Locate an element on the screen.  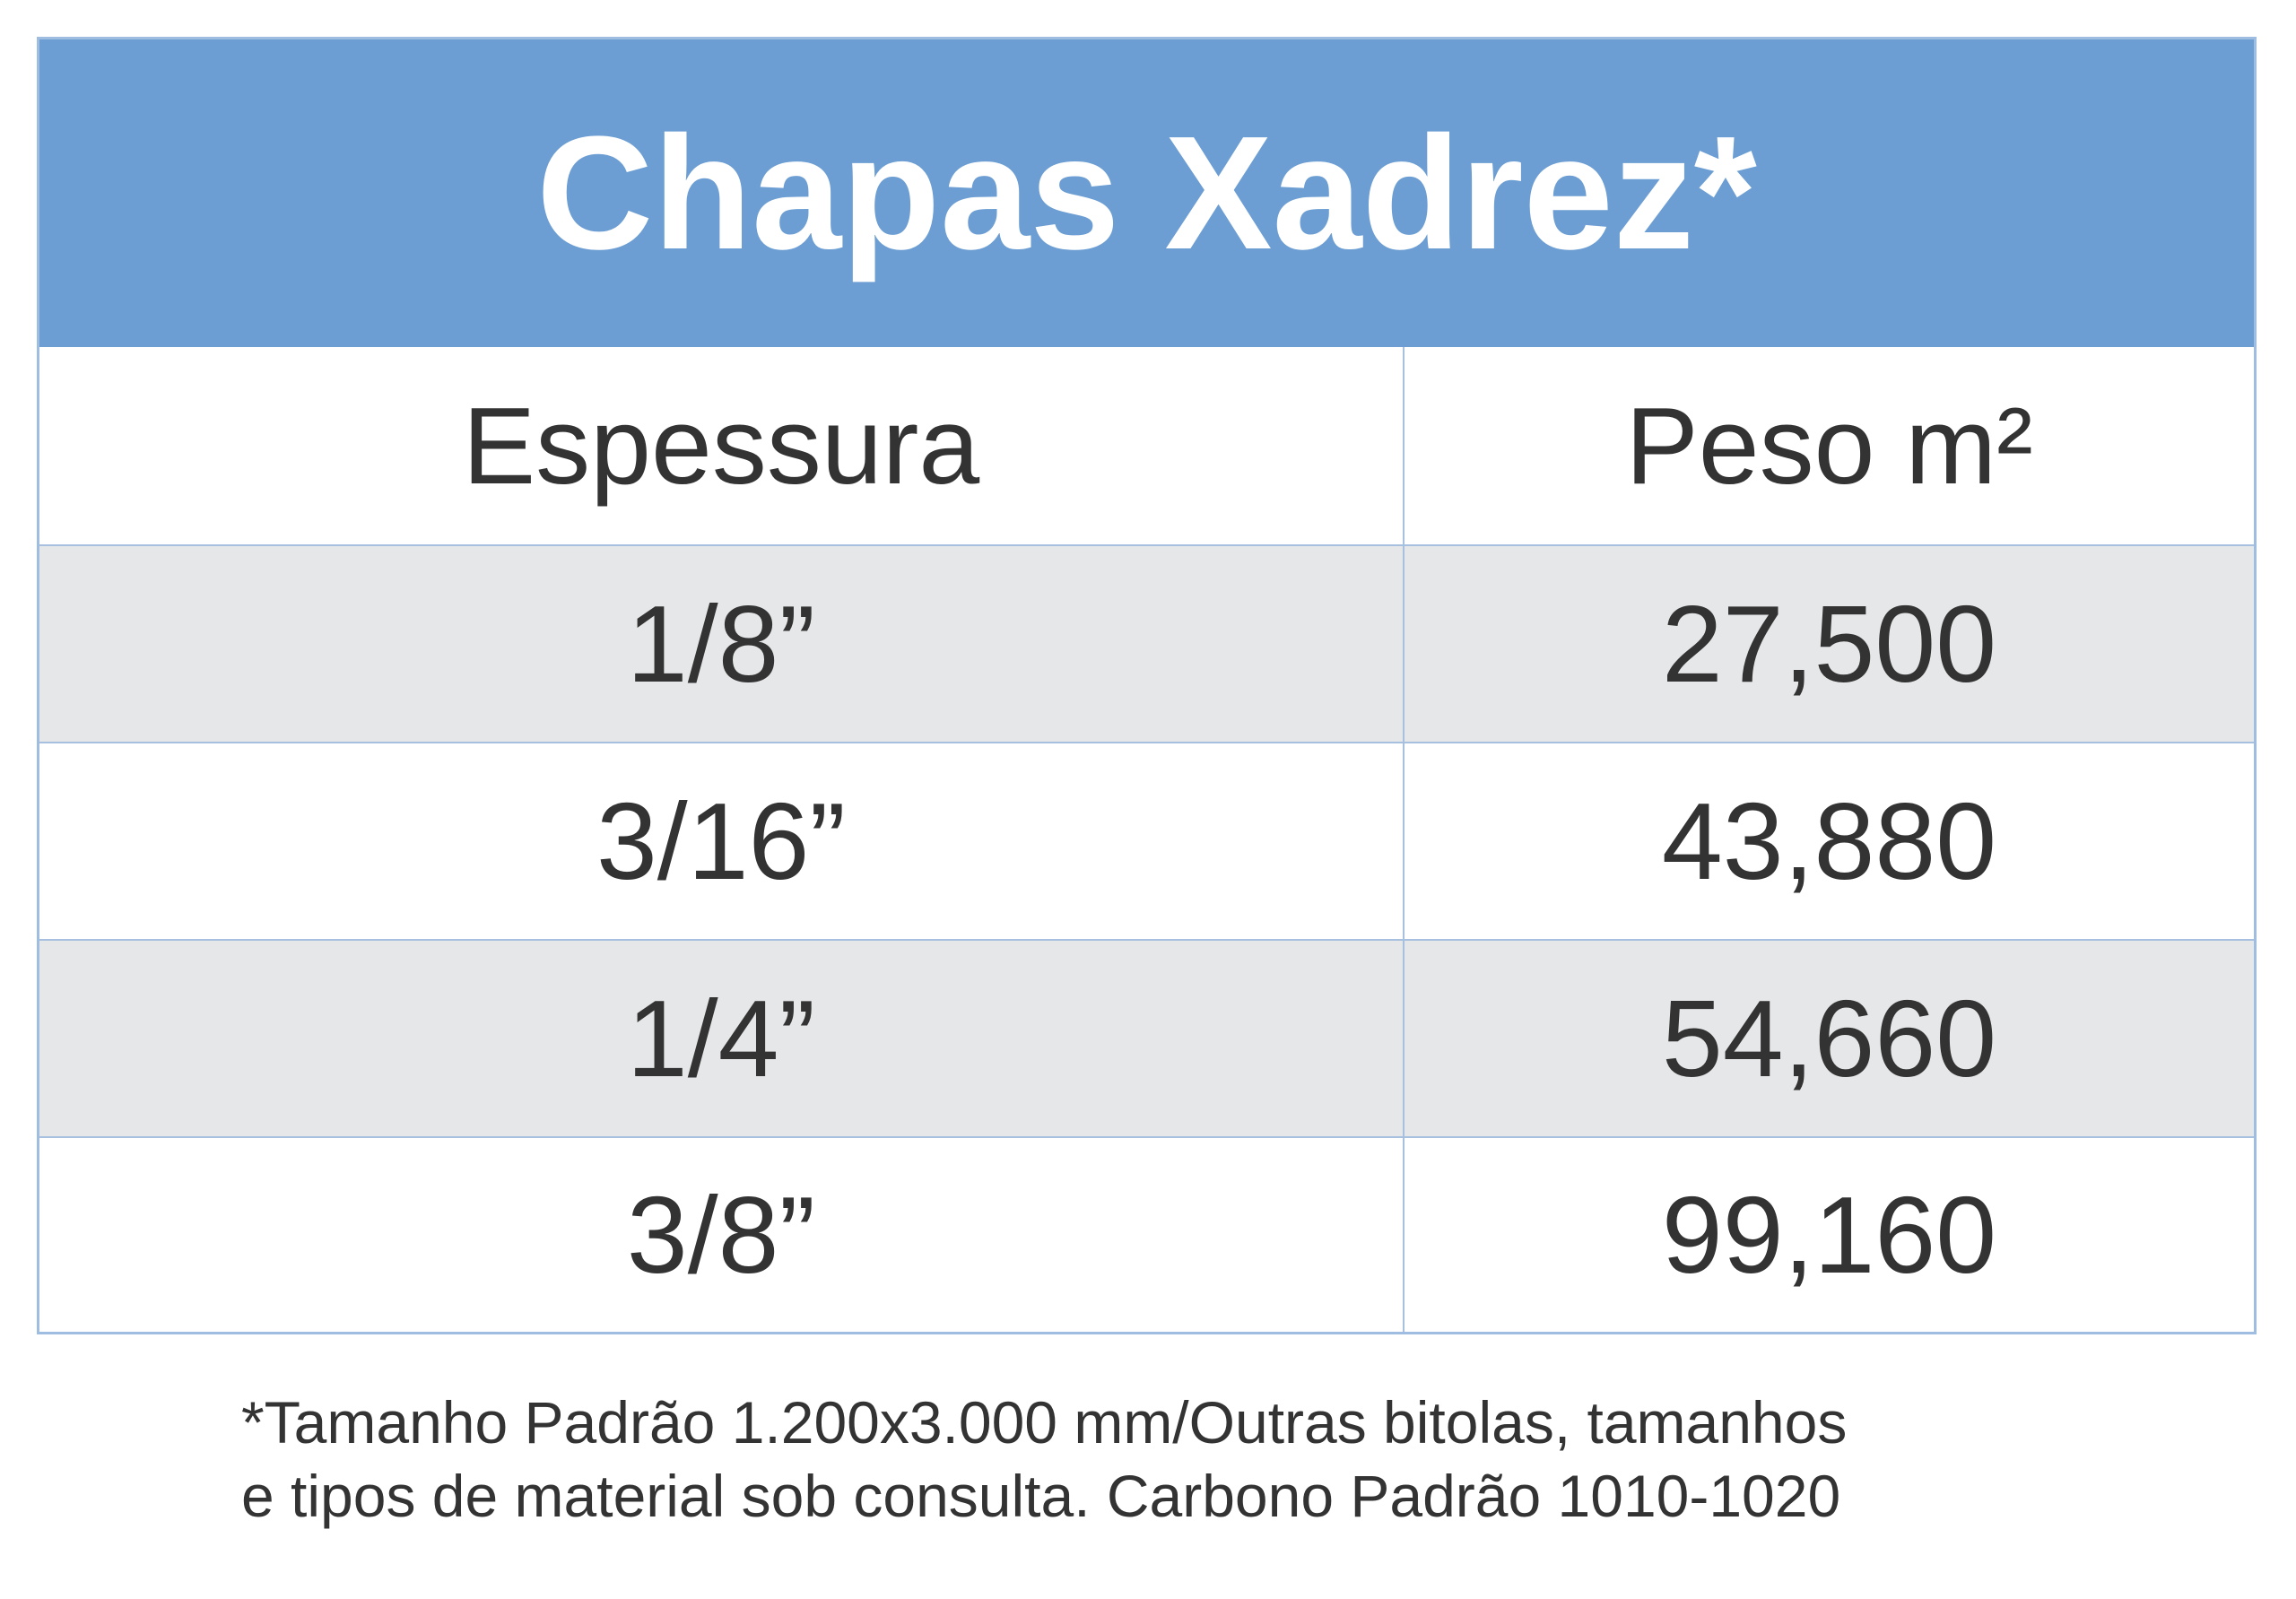
header-row: Espessura Peso m² is located at coordinates (1146, 446).